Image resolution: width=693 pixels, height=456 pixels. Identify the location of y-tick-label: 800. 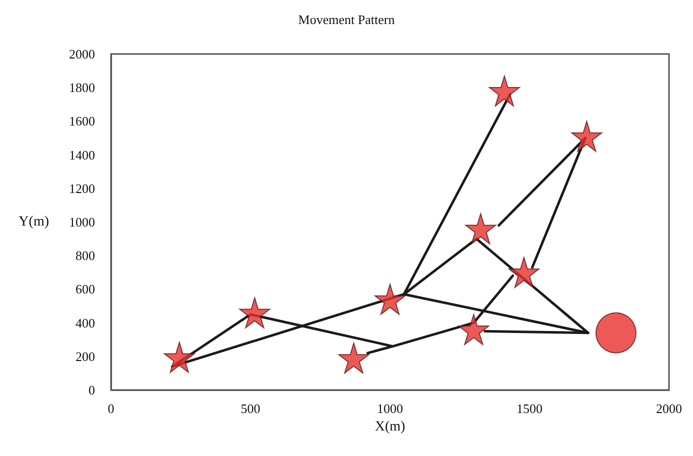
(85, 256).